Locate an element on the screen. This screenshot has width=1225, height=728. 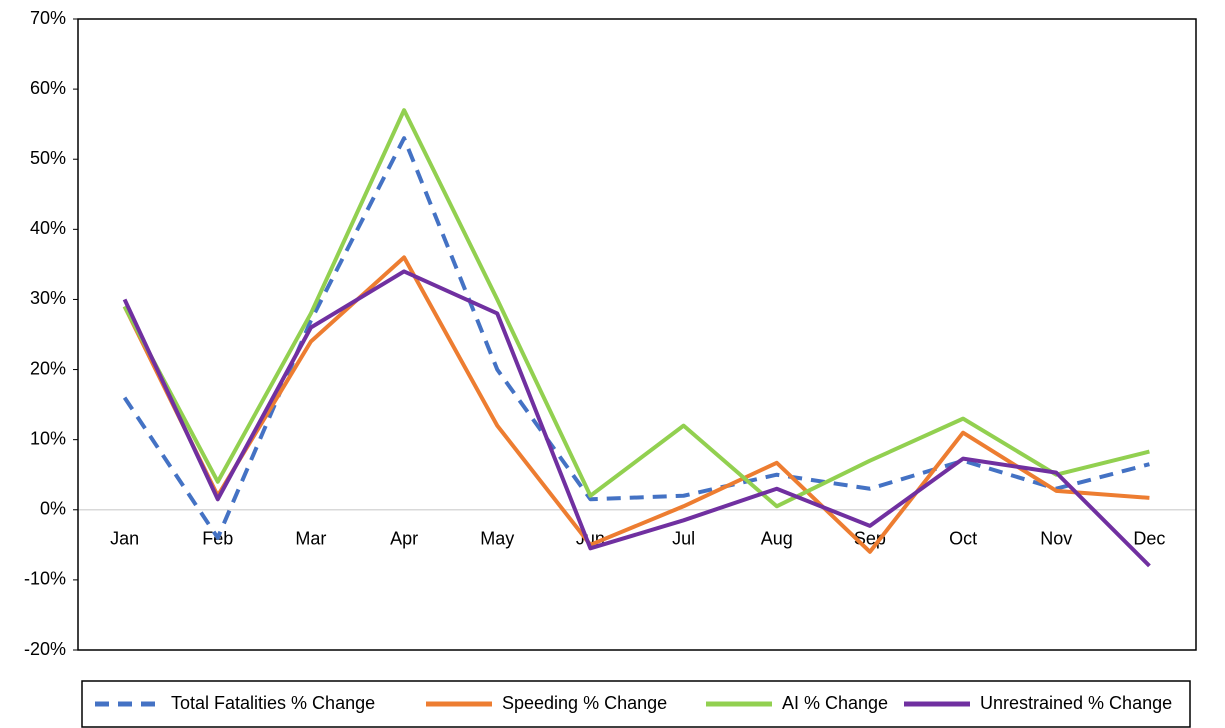
legend-box is located at coordinates (636, 704).